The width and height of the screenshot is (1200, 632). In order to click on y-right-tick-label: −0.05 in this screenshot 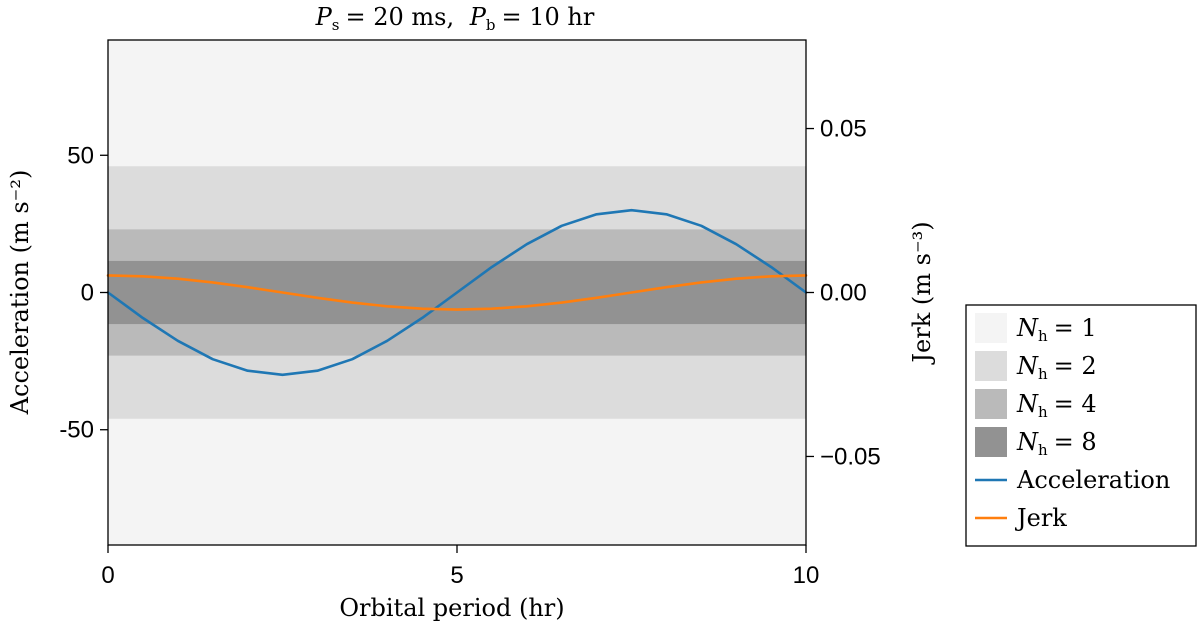, I will do `click(850, 456)`.